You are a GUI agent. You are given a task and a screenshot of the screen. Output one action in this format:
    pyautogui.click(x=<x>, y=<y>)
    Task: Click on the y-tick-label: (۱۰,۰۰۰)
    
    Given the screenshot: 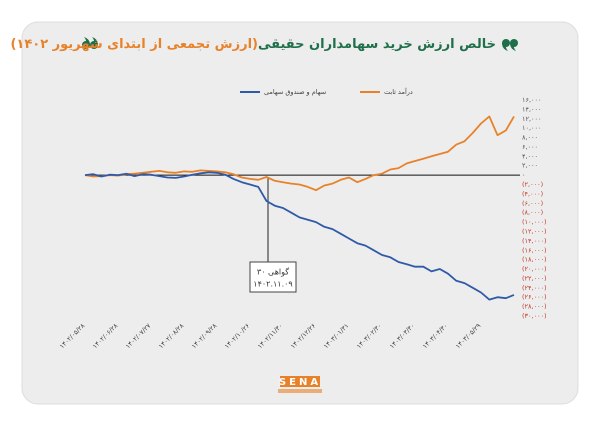 What is the action you would take?
    pyautogui.click(x=534, y=222)
    